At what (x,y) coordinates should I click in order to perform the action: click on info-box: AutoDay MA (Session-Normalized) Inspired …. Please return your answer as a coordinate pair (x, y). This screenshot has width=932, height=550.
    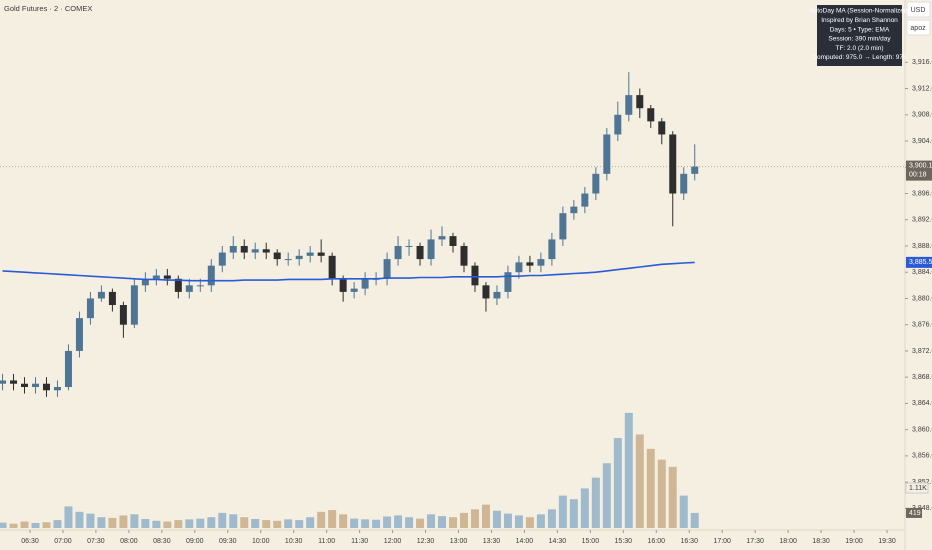
    Looking at the image, I should click on (859, 35).